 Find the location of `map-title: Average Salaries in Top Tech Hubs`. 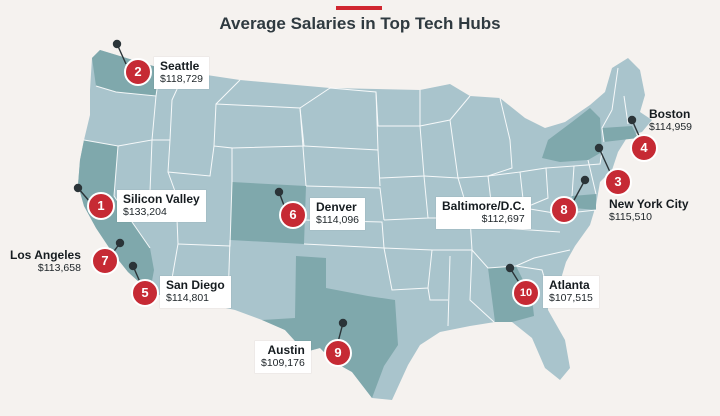

map-title: Average Salaries in Top Tech Hubs is located at coordinates (360, 23).